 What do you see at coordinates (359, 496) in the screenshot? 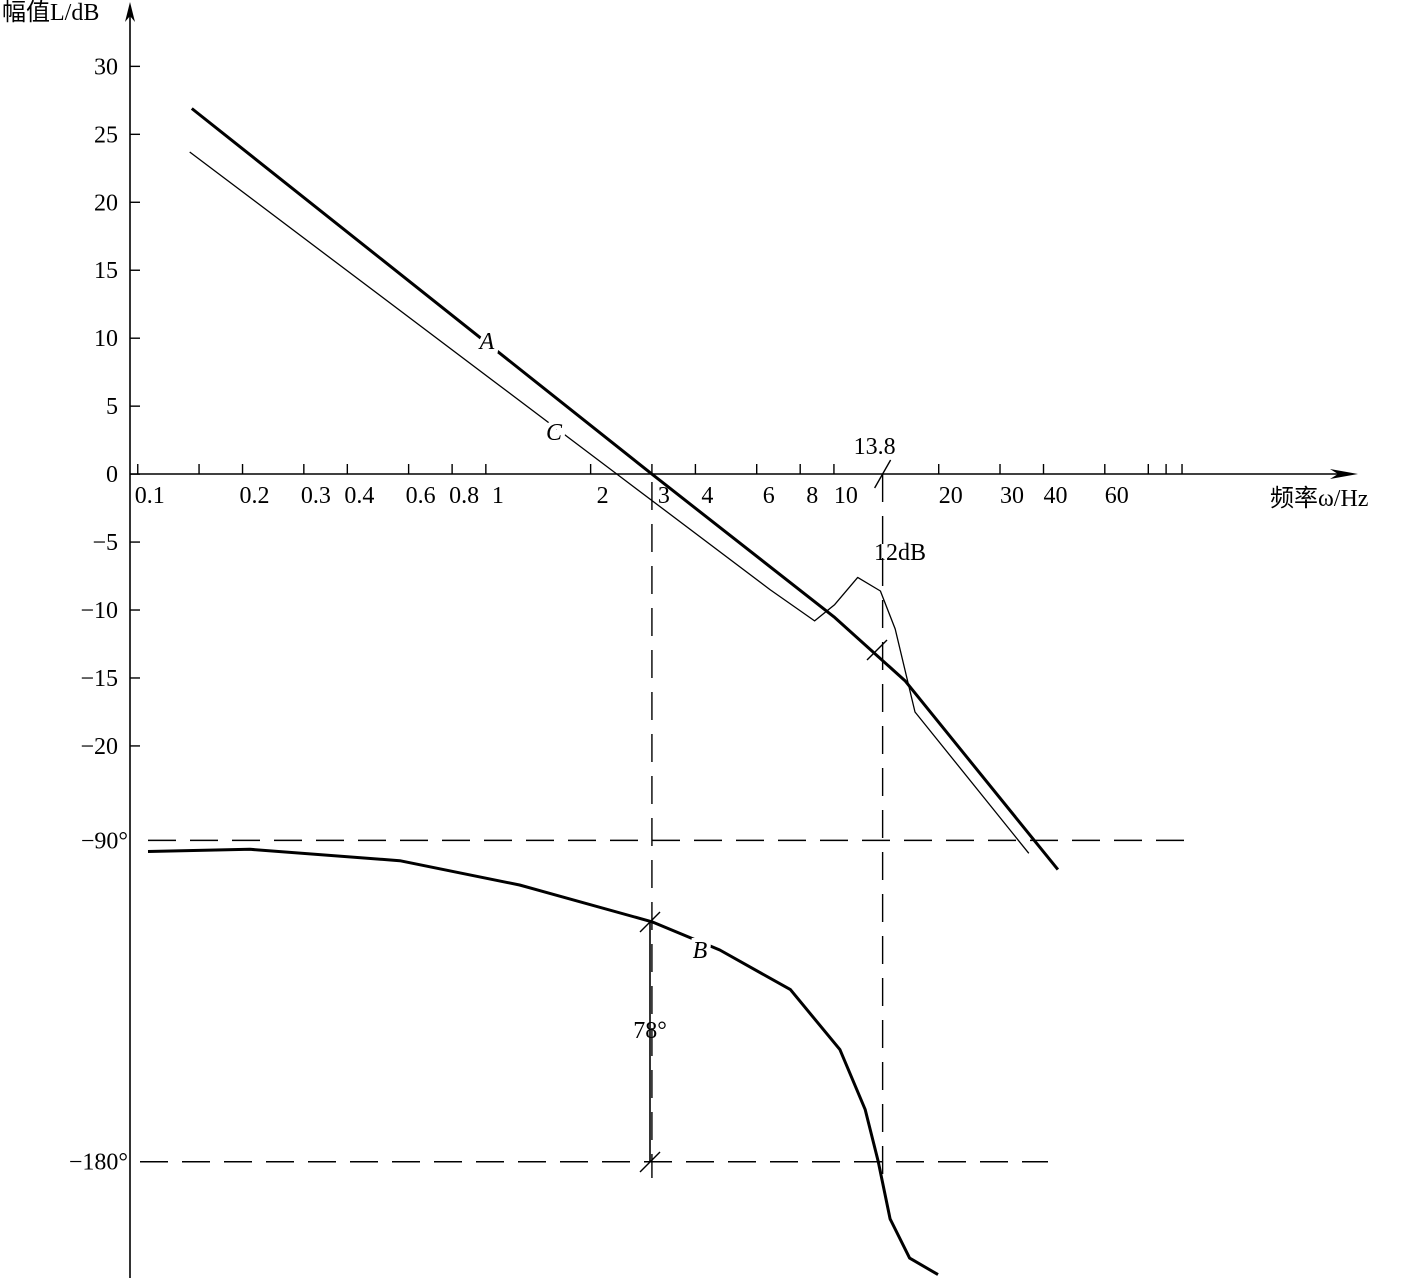
I see `x-tick-label: 0.4` at bounding box center [359, 496].